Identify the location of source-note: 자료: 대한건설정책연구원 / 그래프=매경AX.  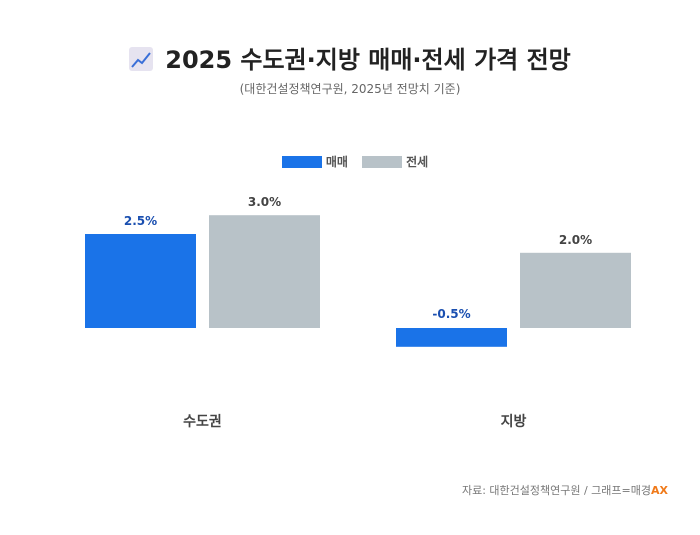
(565, 490).